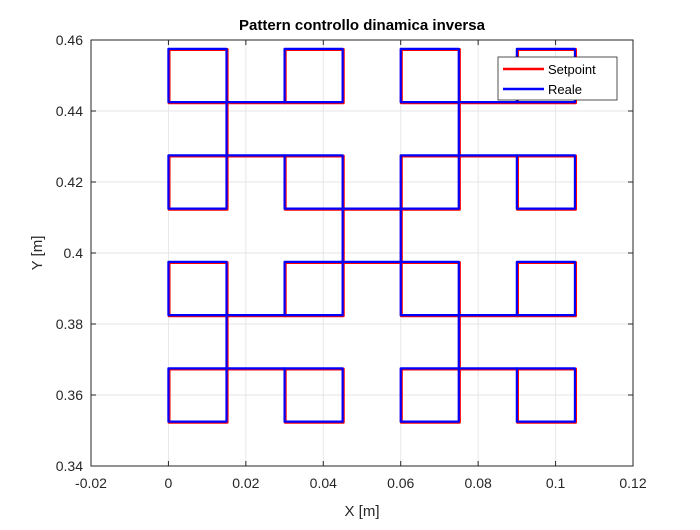 The width and height of the screenshot is (700, 530). I want to click on x-tick-label: 0.1, so click(556, 483).